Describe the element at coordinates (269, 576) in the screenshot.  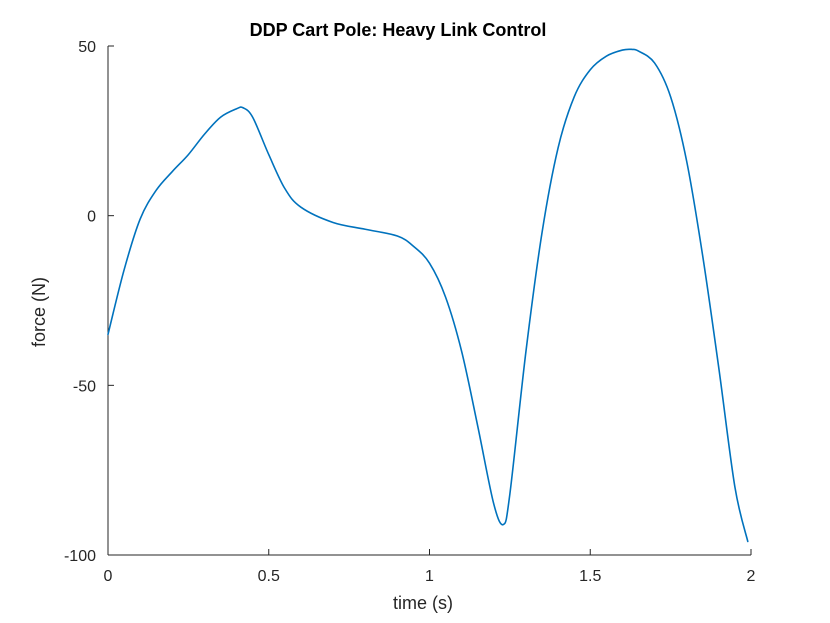
I see `x-tick-label: 0.5` at that location.